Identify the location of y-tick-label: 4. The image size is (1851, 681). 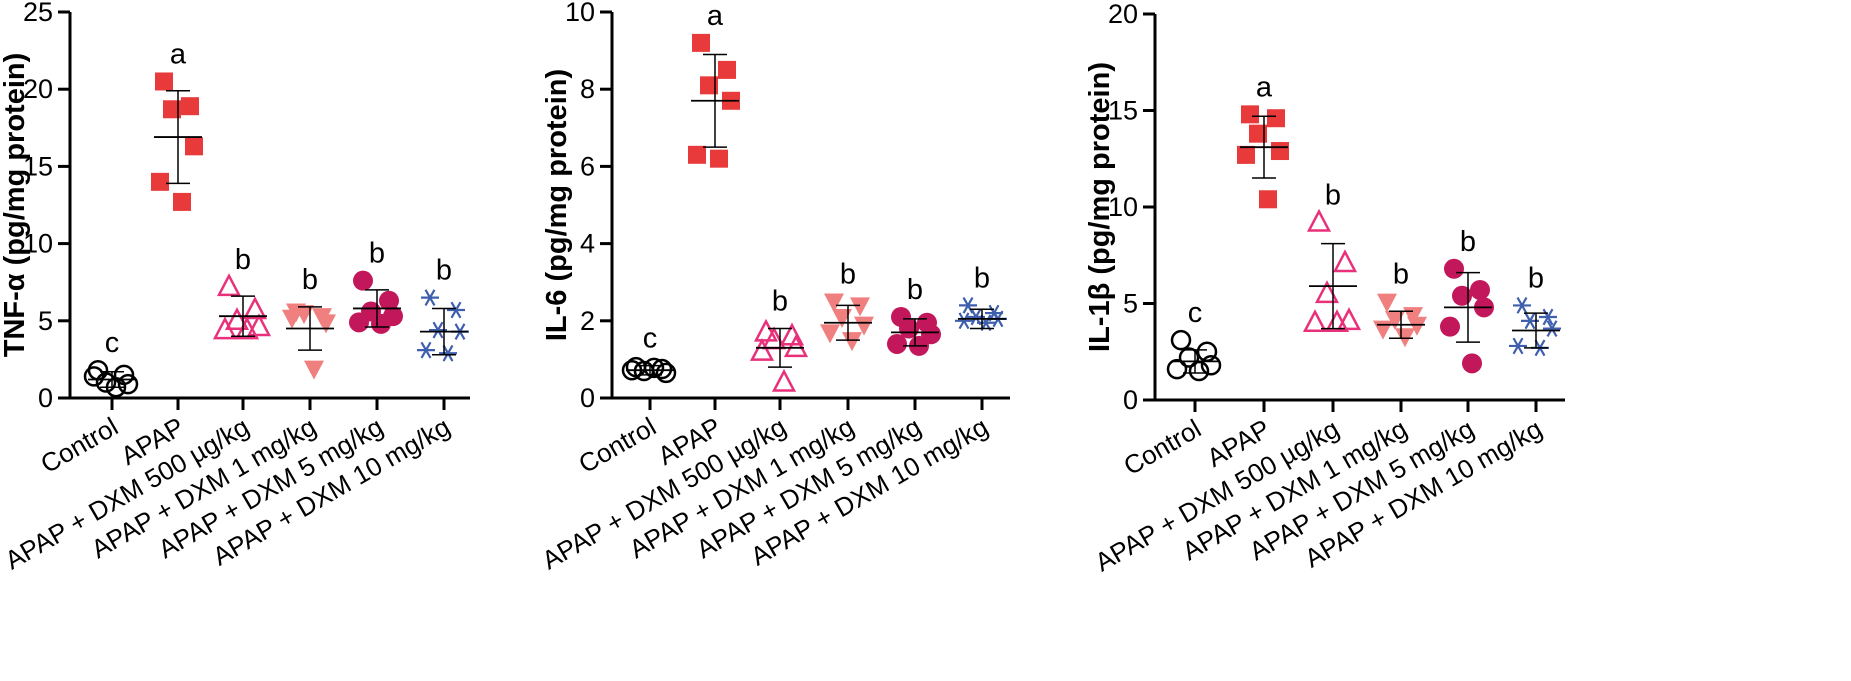
(587, 244).